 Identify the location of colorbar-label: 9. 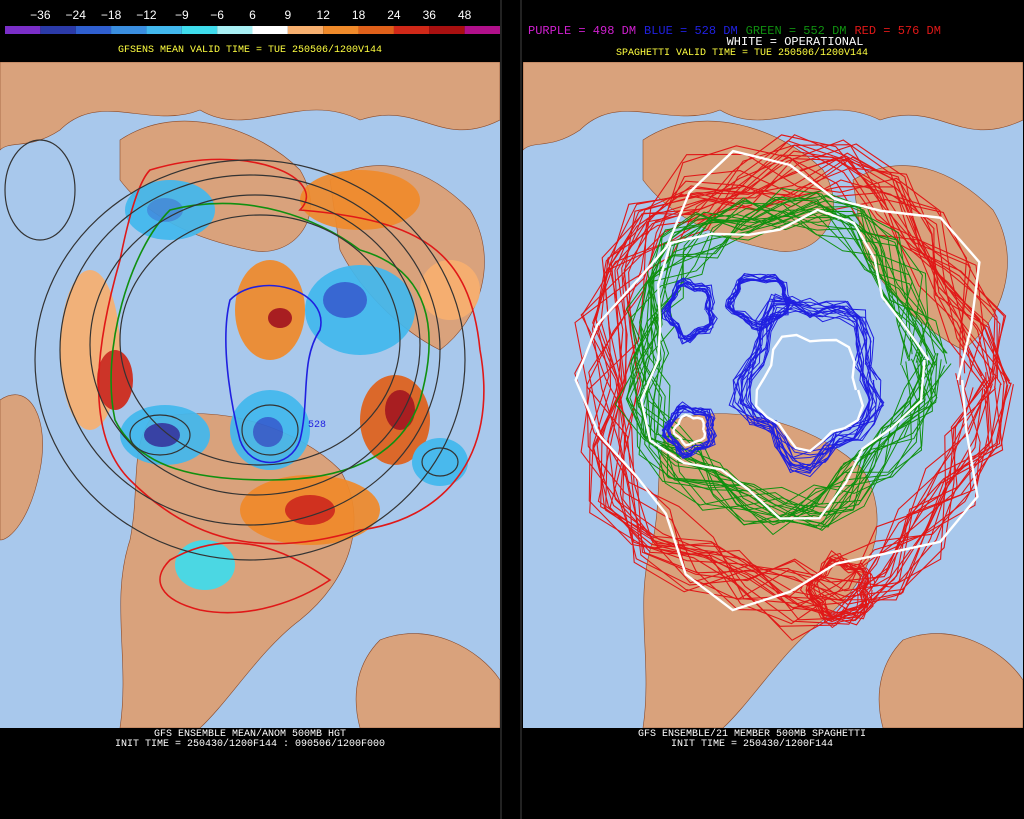
(288, 15).